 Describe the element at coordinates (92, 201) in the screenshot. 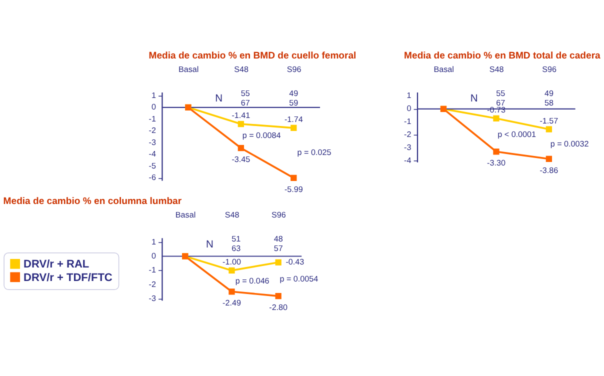

I see `chart-title: Media de cambio % en columna lumbar` at that location.